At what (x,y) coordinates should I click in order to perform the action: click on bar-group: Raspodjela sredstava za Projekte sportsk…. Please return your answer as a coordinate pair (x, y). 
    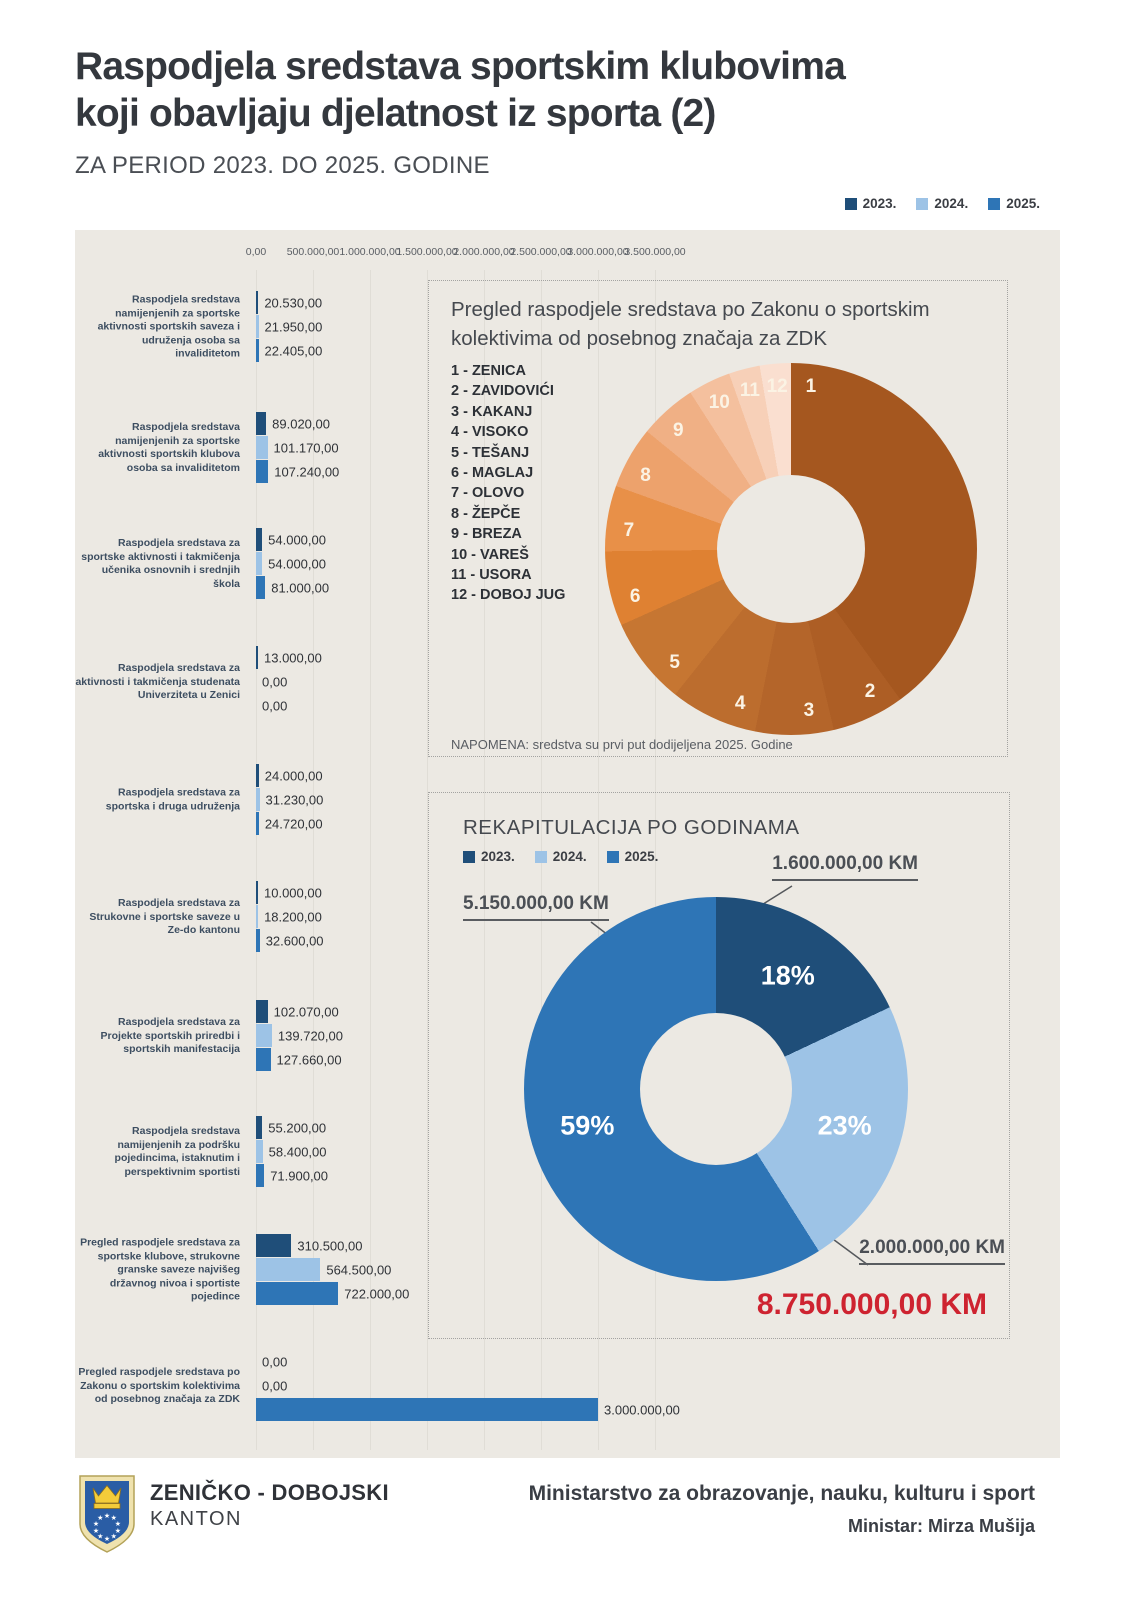
    Looking at the image, I should click on (567, 1036).